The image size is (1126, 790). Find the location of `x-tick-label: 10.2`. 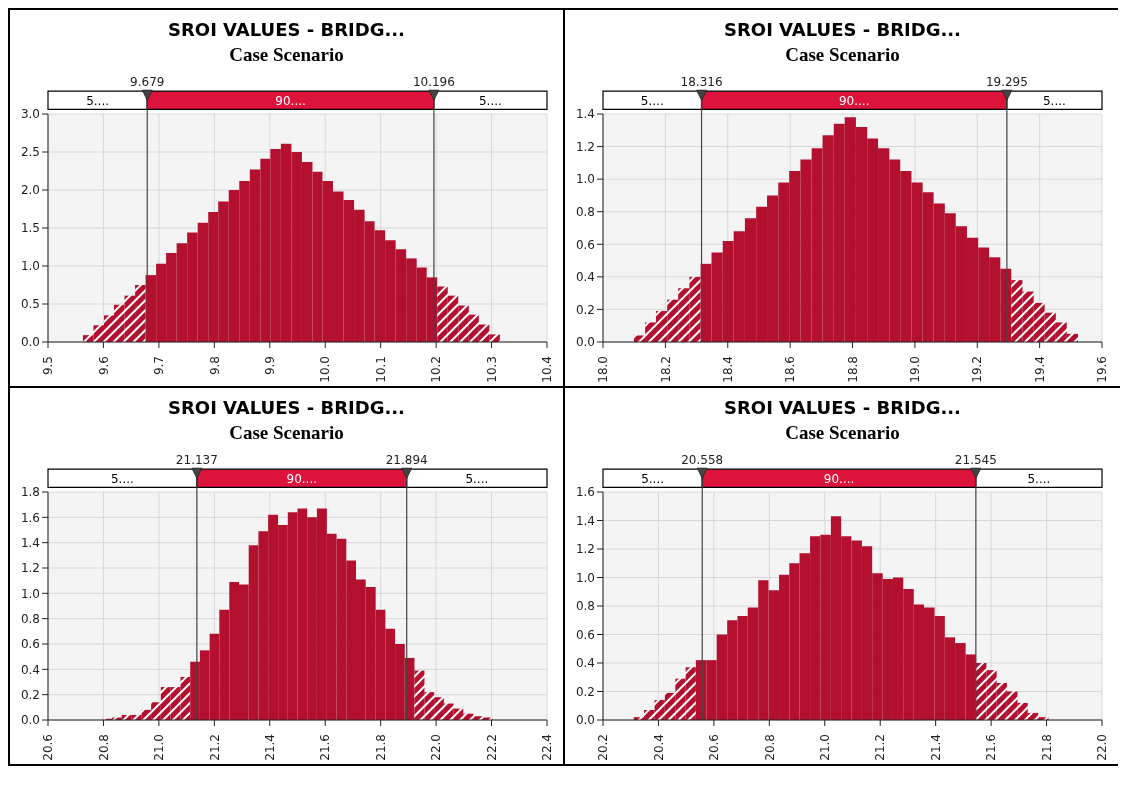

x-tick-label: 10.2 is located at coordinates (436, 369).